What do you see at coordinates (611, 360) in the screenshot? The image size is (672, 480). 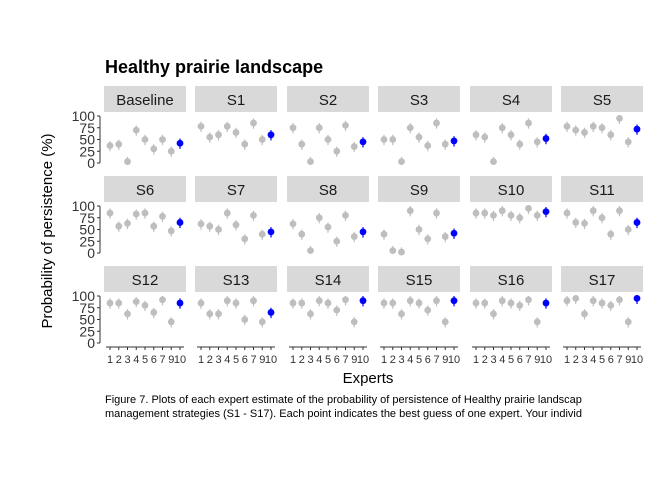 I see `x-tick-label: 6` at bounding box center [611, 360].